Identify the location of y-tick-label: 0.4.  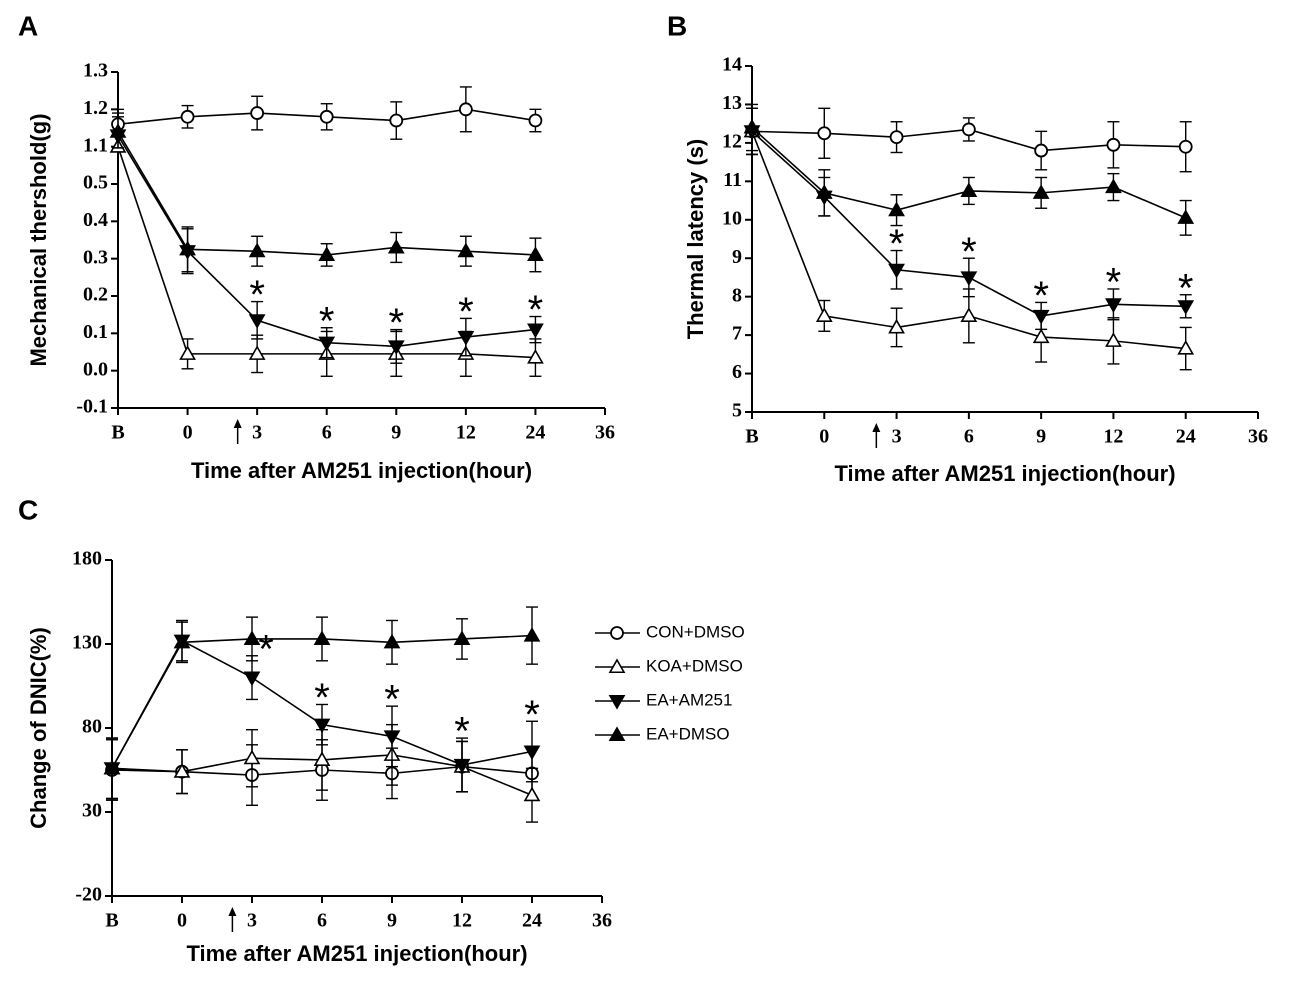
(95, 220).